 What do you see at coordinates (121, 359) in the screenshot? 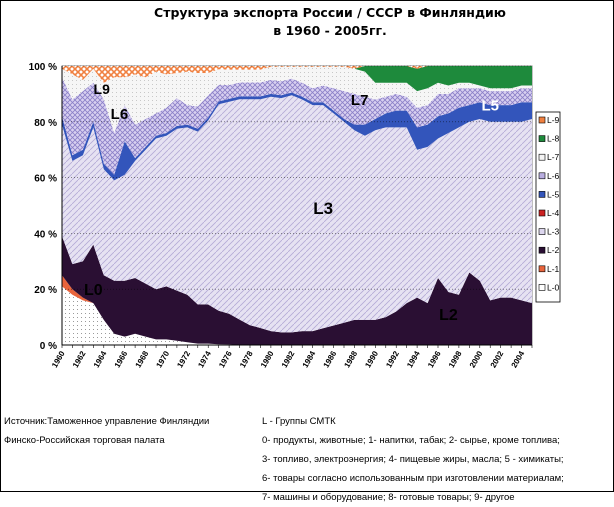
I see `x-tick-label: 1966` at bounding box center [121, 359].